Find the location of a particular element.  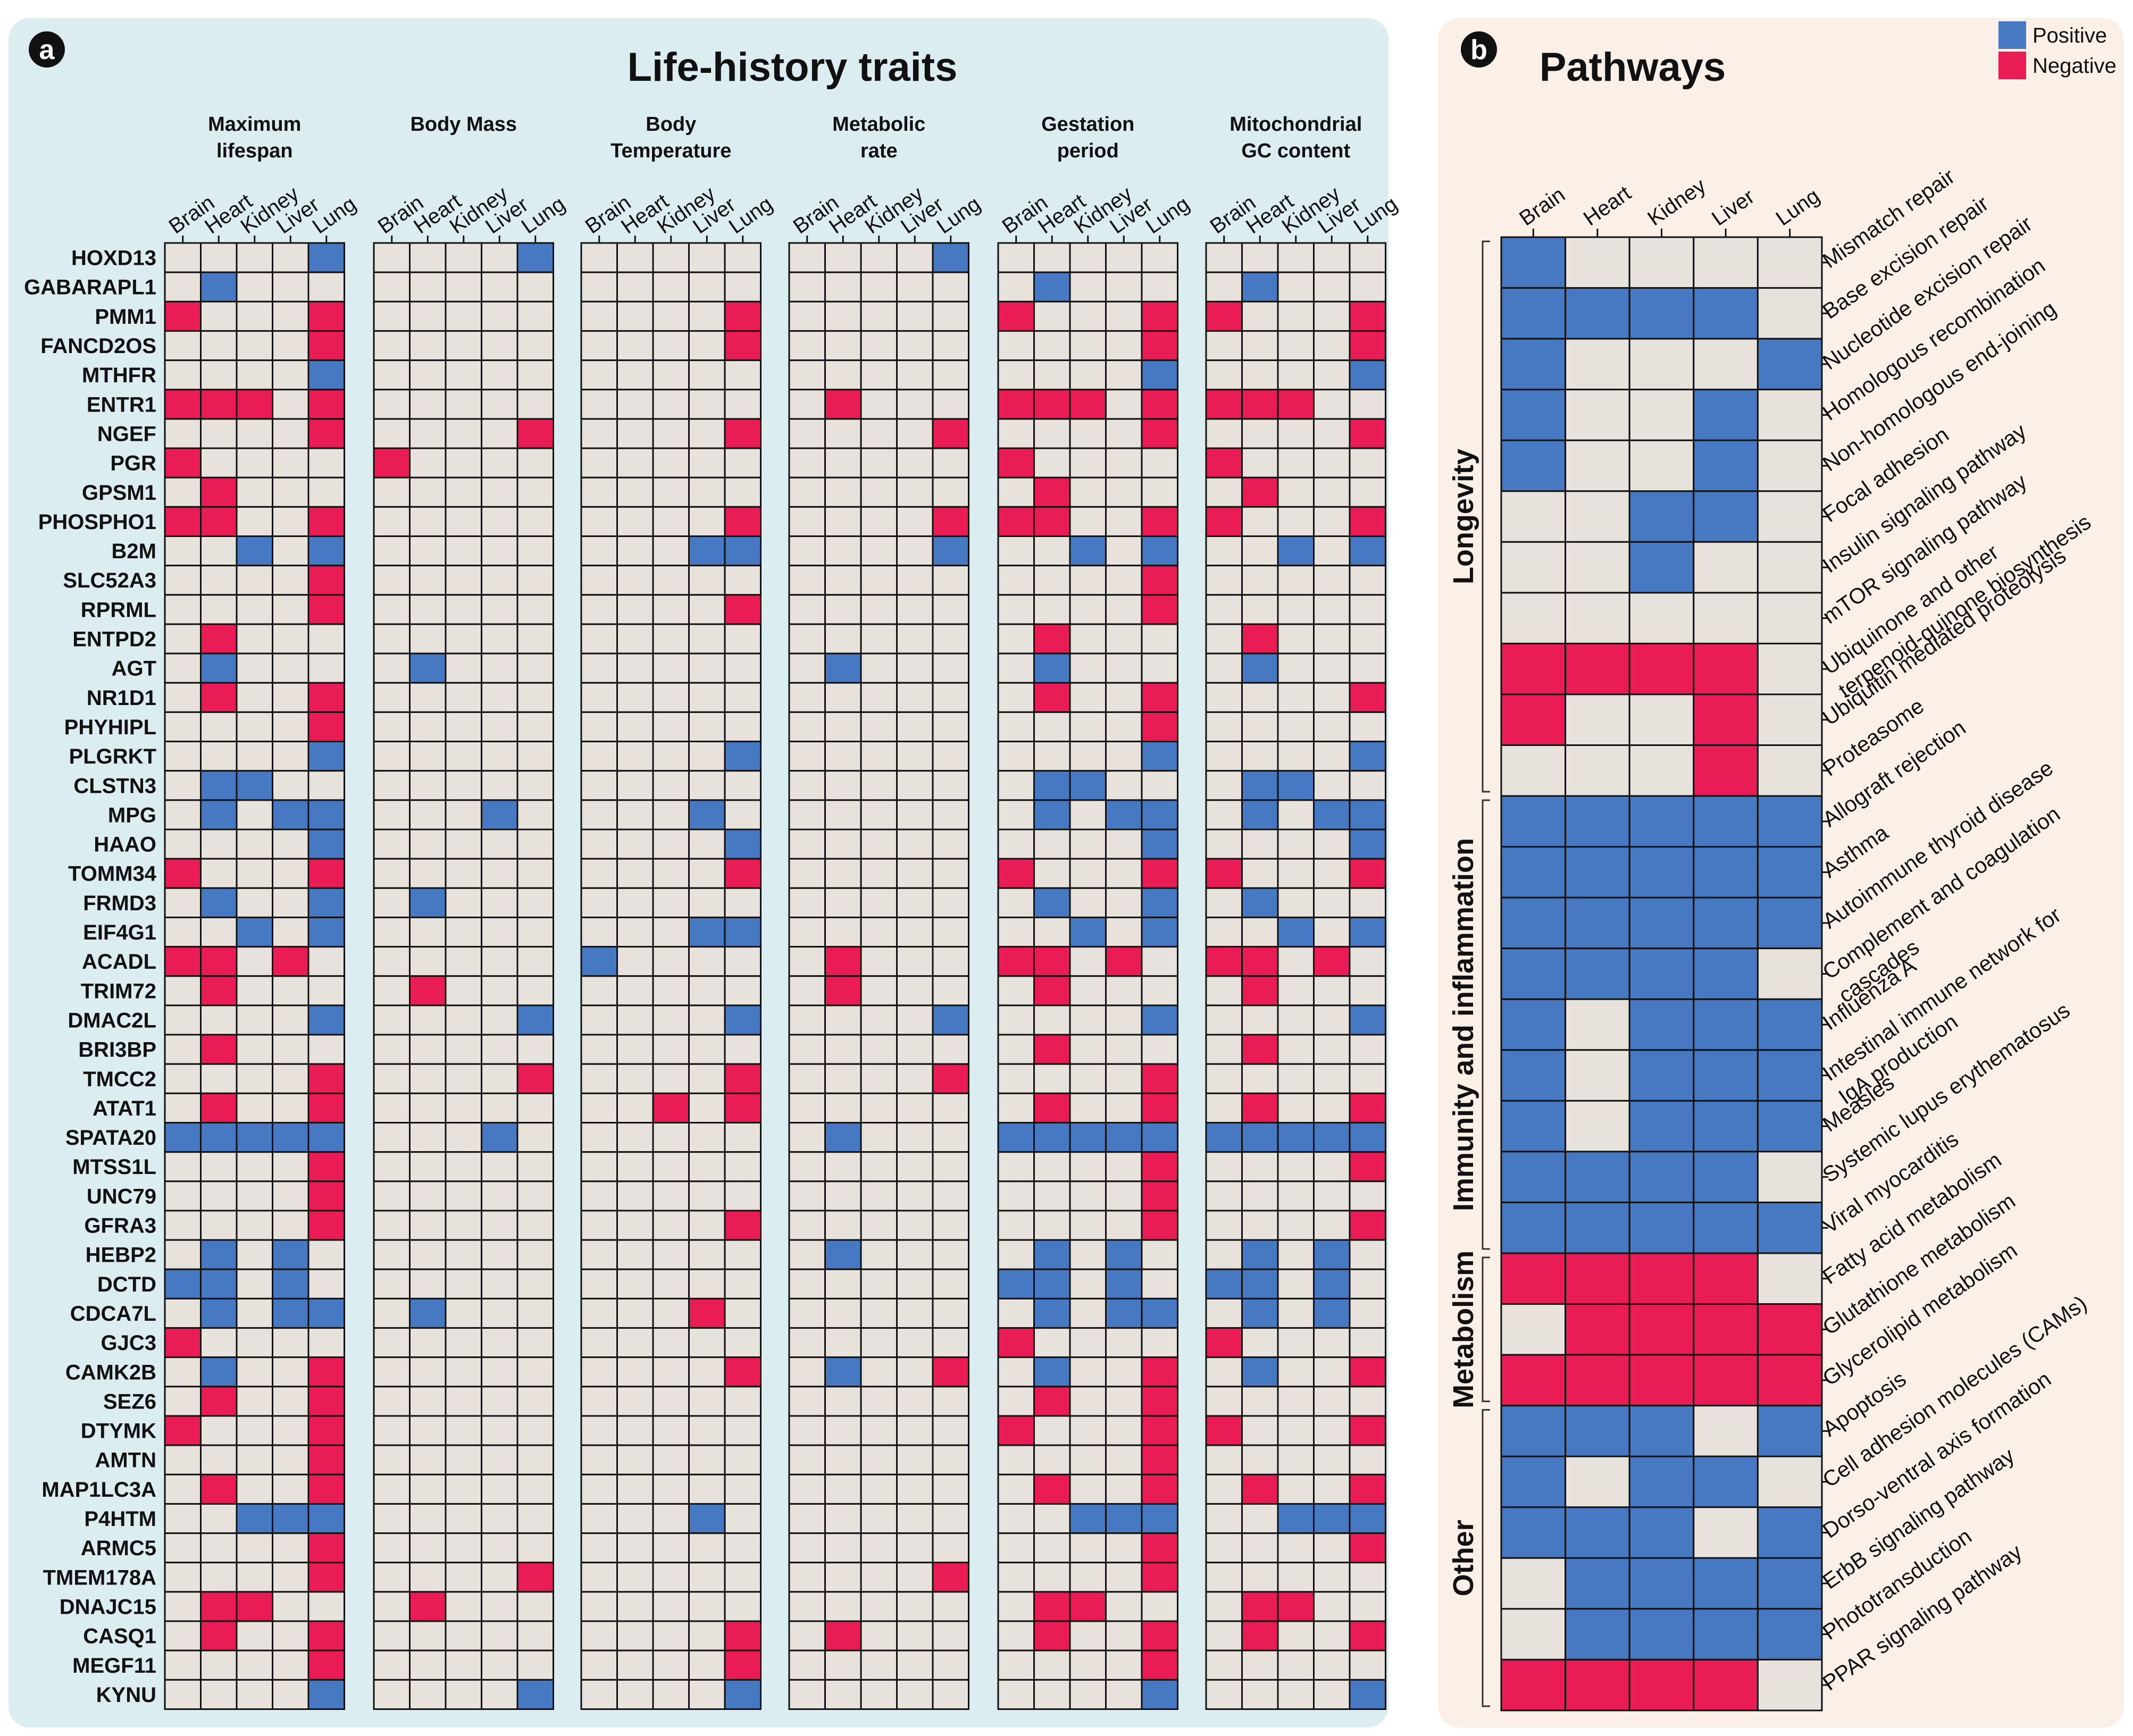

cell-gfra3-metabolic-liver is located at coordinates (915, 1226).